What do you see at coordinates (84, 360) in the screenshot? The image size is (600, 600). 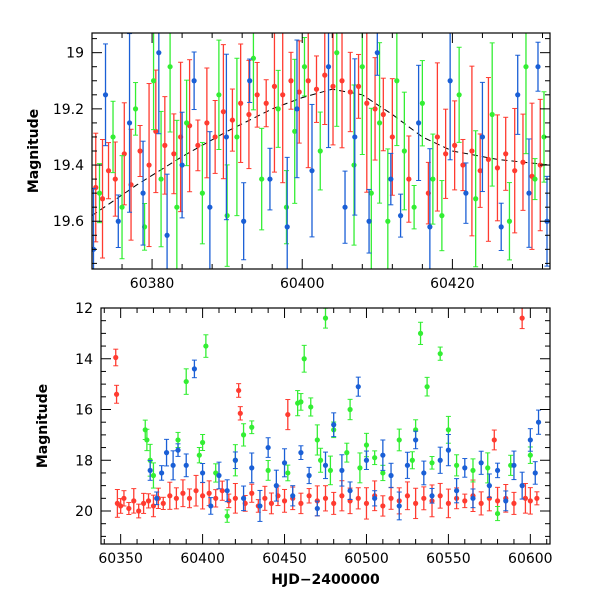 I see `y-tick-label: 14` at bounding box center [84, 360].